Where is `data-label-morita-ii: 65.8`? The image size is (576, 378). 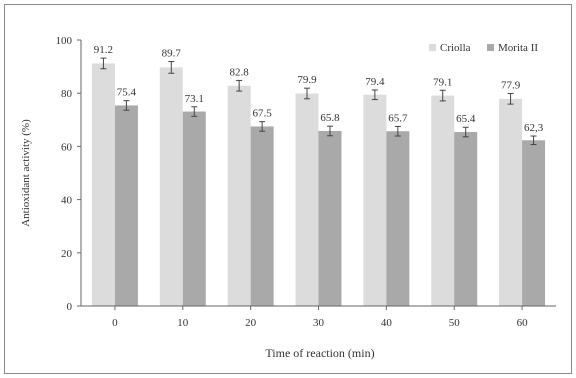
data-label-morita-ii: 65.8 is located at coordinates (330, 118).